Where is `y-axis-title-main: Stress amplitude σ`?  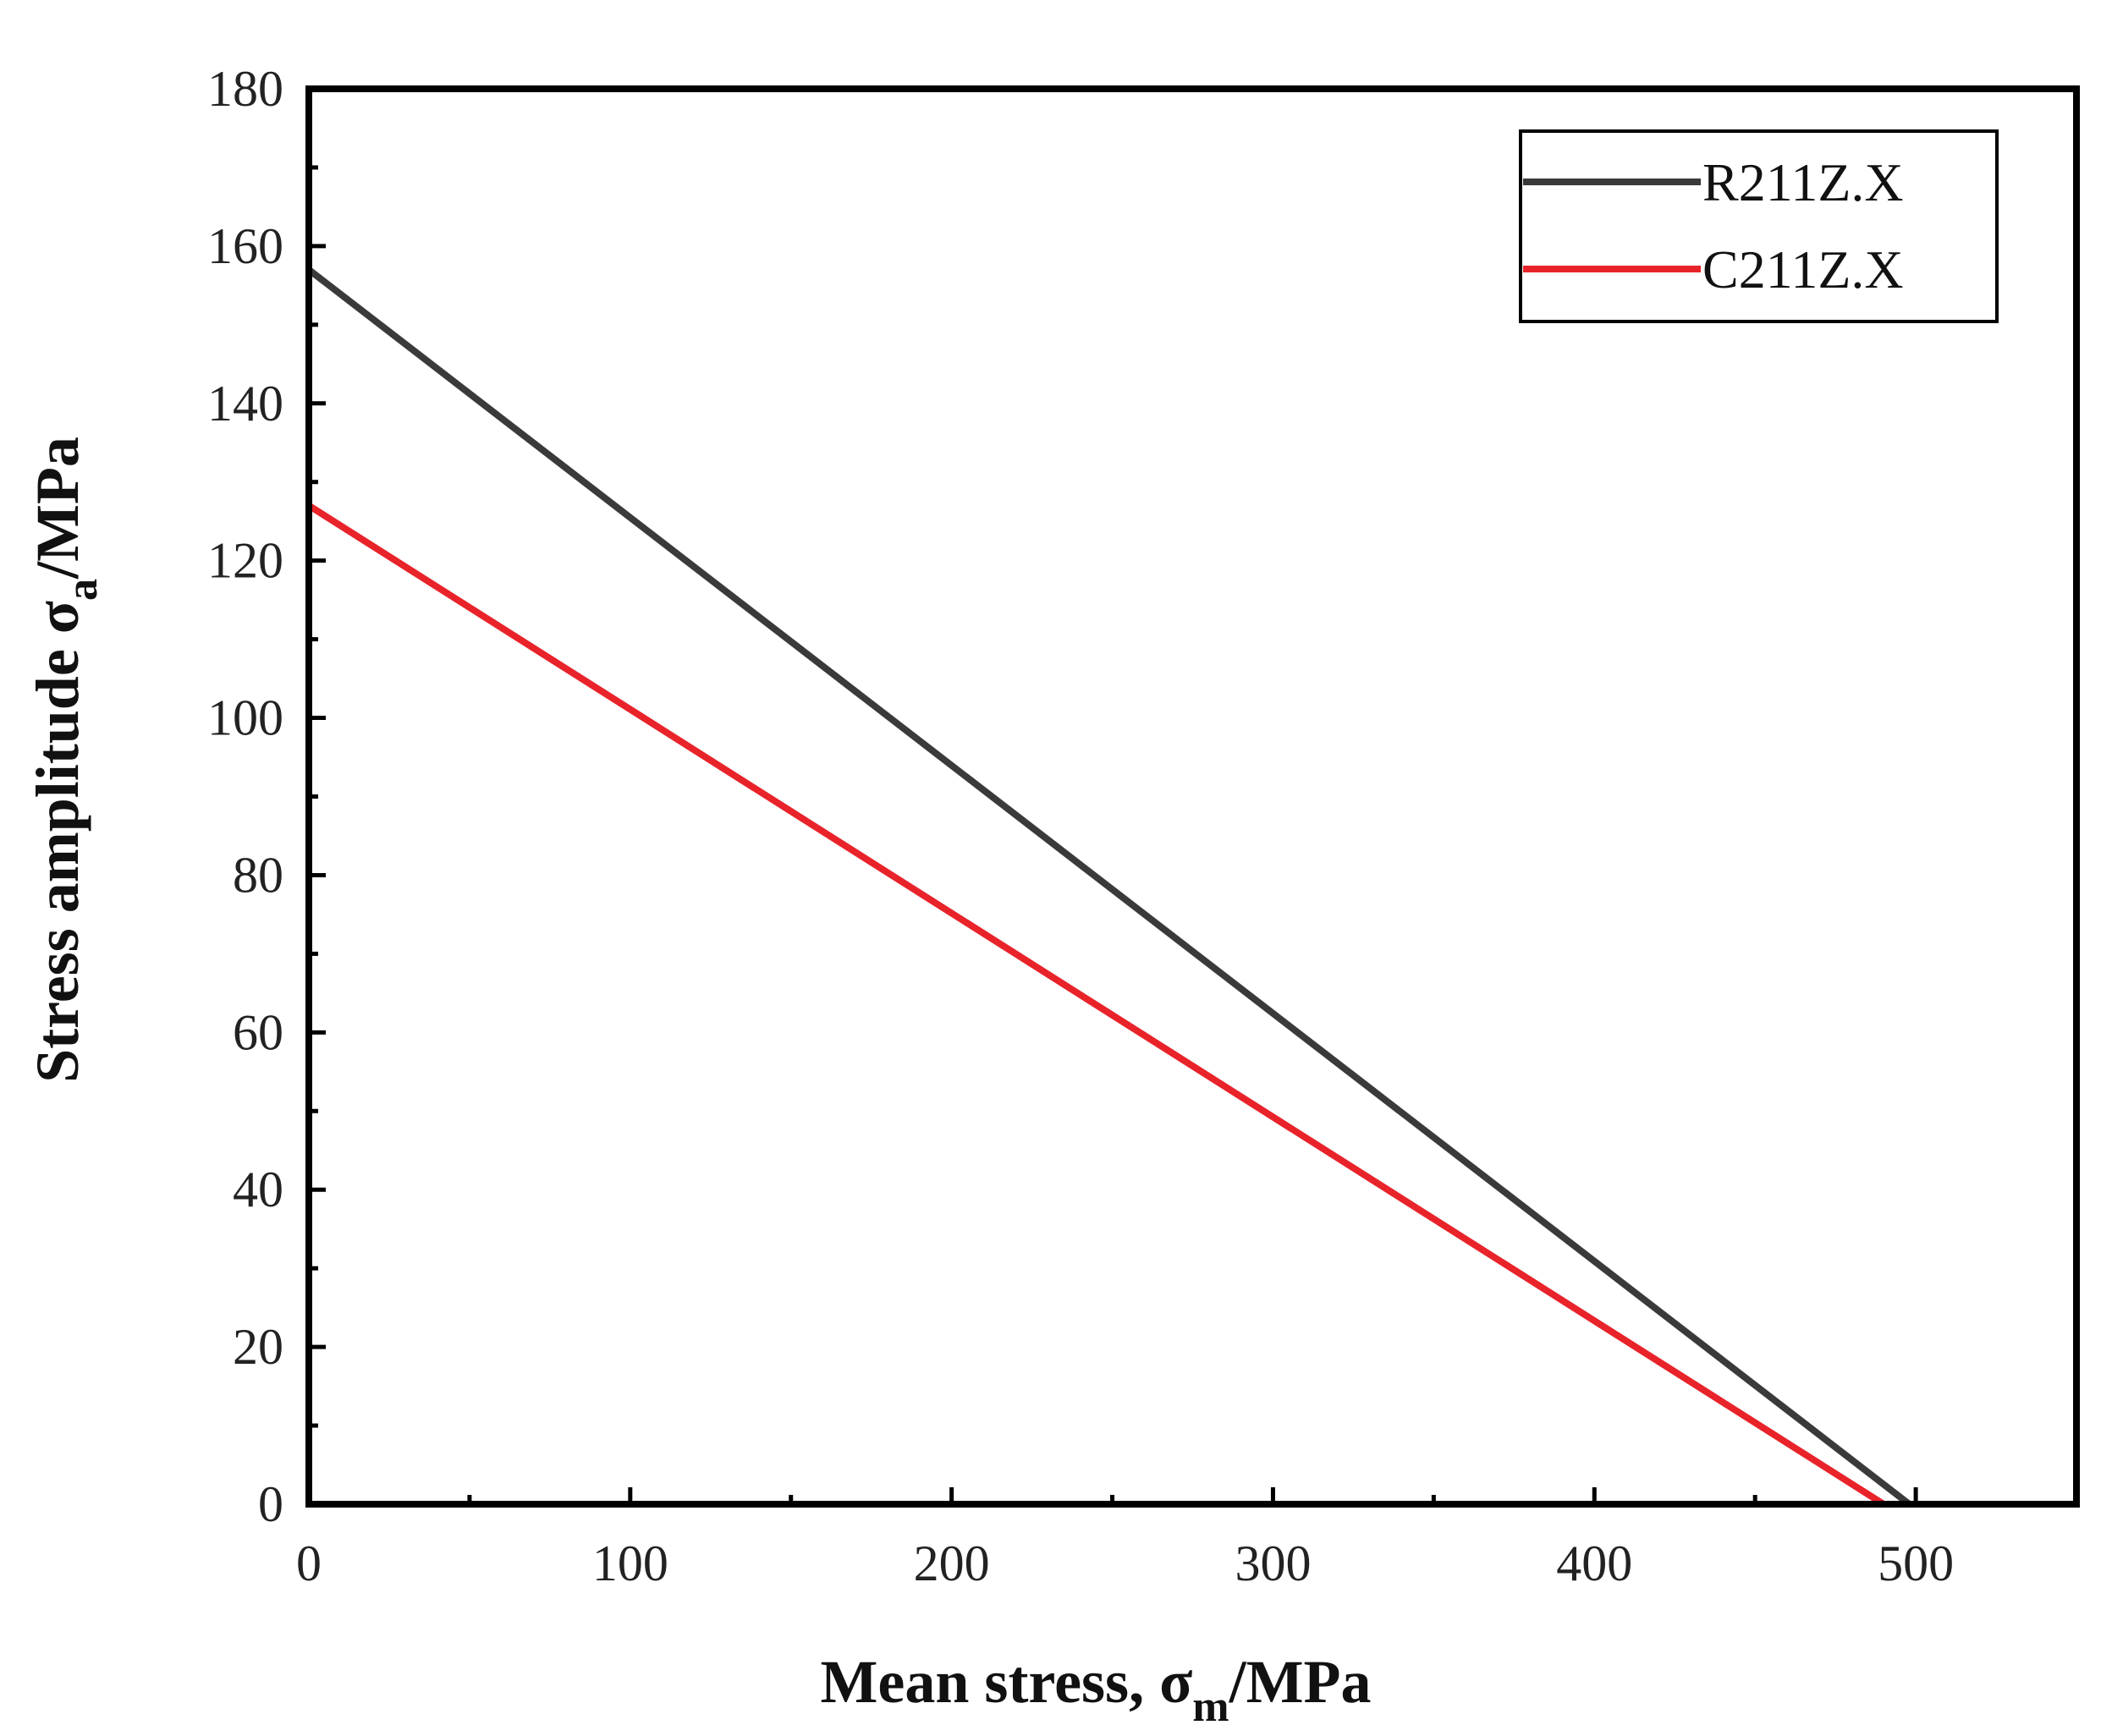 y-axis-title-main: Stress amplitude σ is located at coordinates (57, 842).